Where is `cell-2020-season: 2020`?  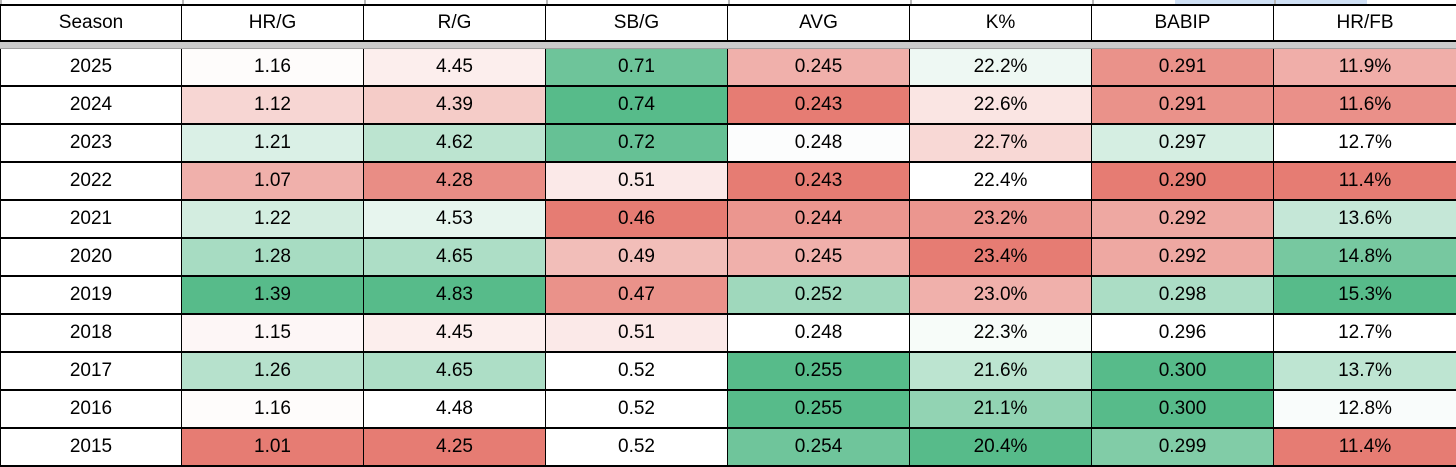
cell-2020-season: 2020 is located at coordinates (91, 257).